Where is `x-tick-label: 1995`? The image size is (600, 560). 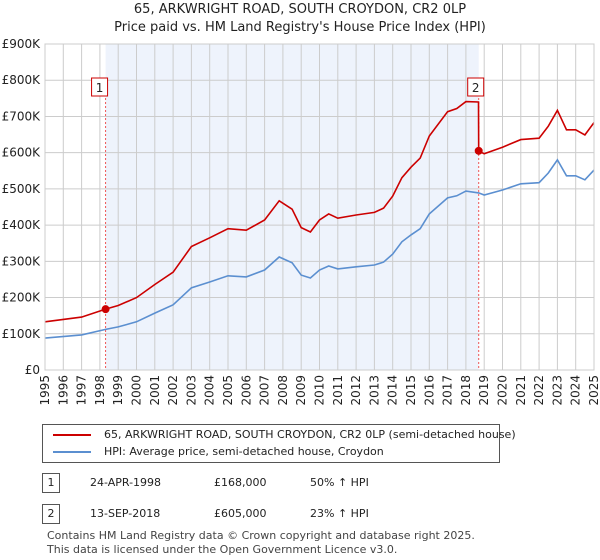 x-tick-label: 1995 is located at coordinates (45, 390).